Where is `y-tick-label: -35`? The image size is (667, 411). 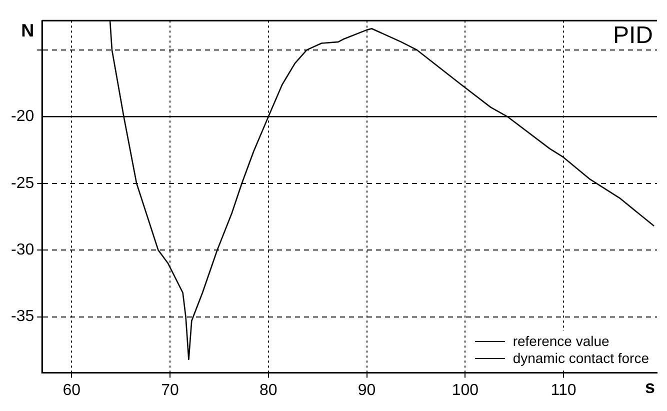 y-tick-label: -35 is located at coordinates (22, 317).